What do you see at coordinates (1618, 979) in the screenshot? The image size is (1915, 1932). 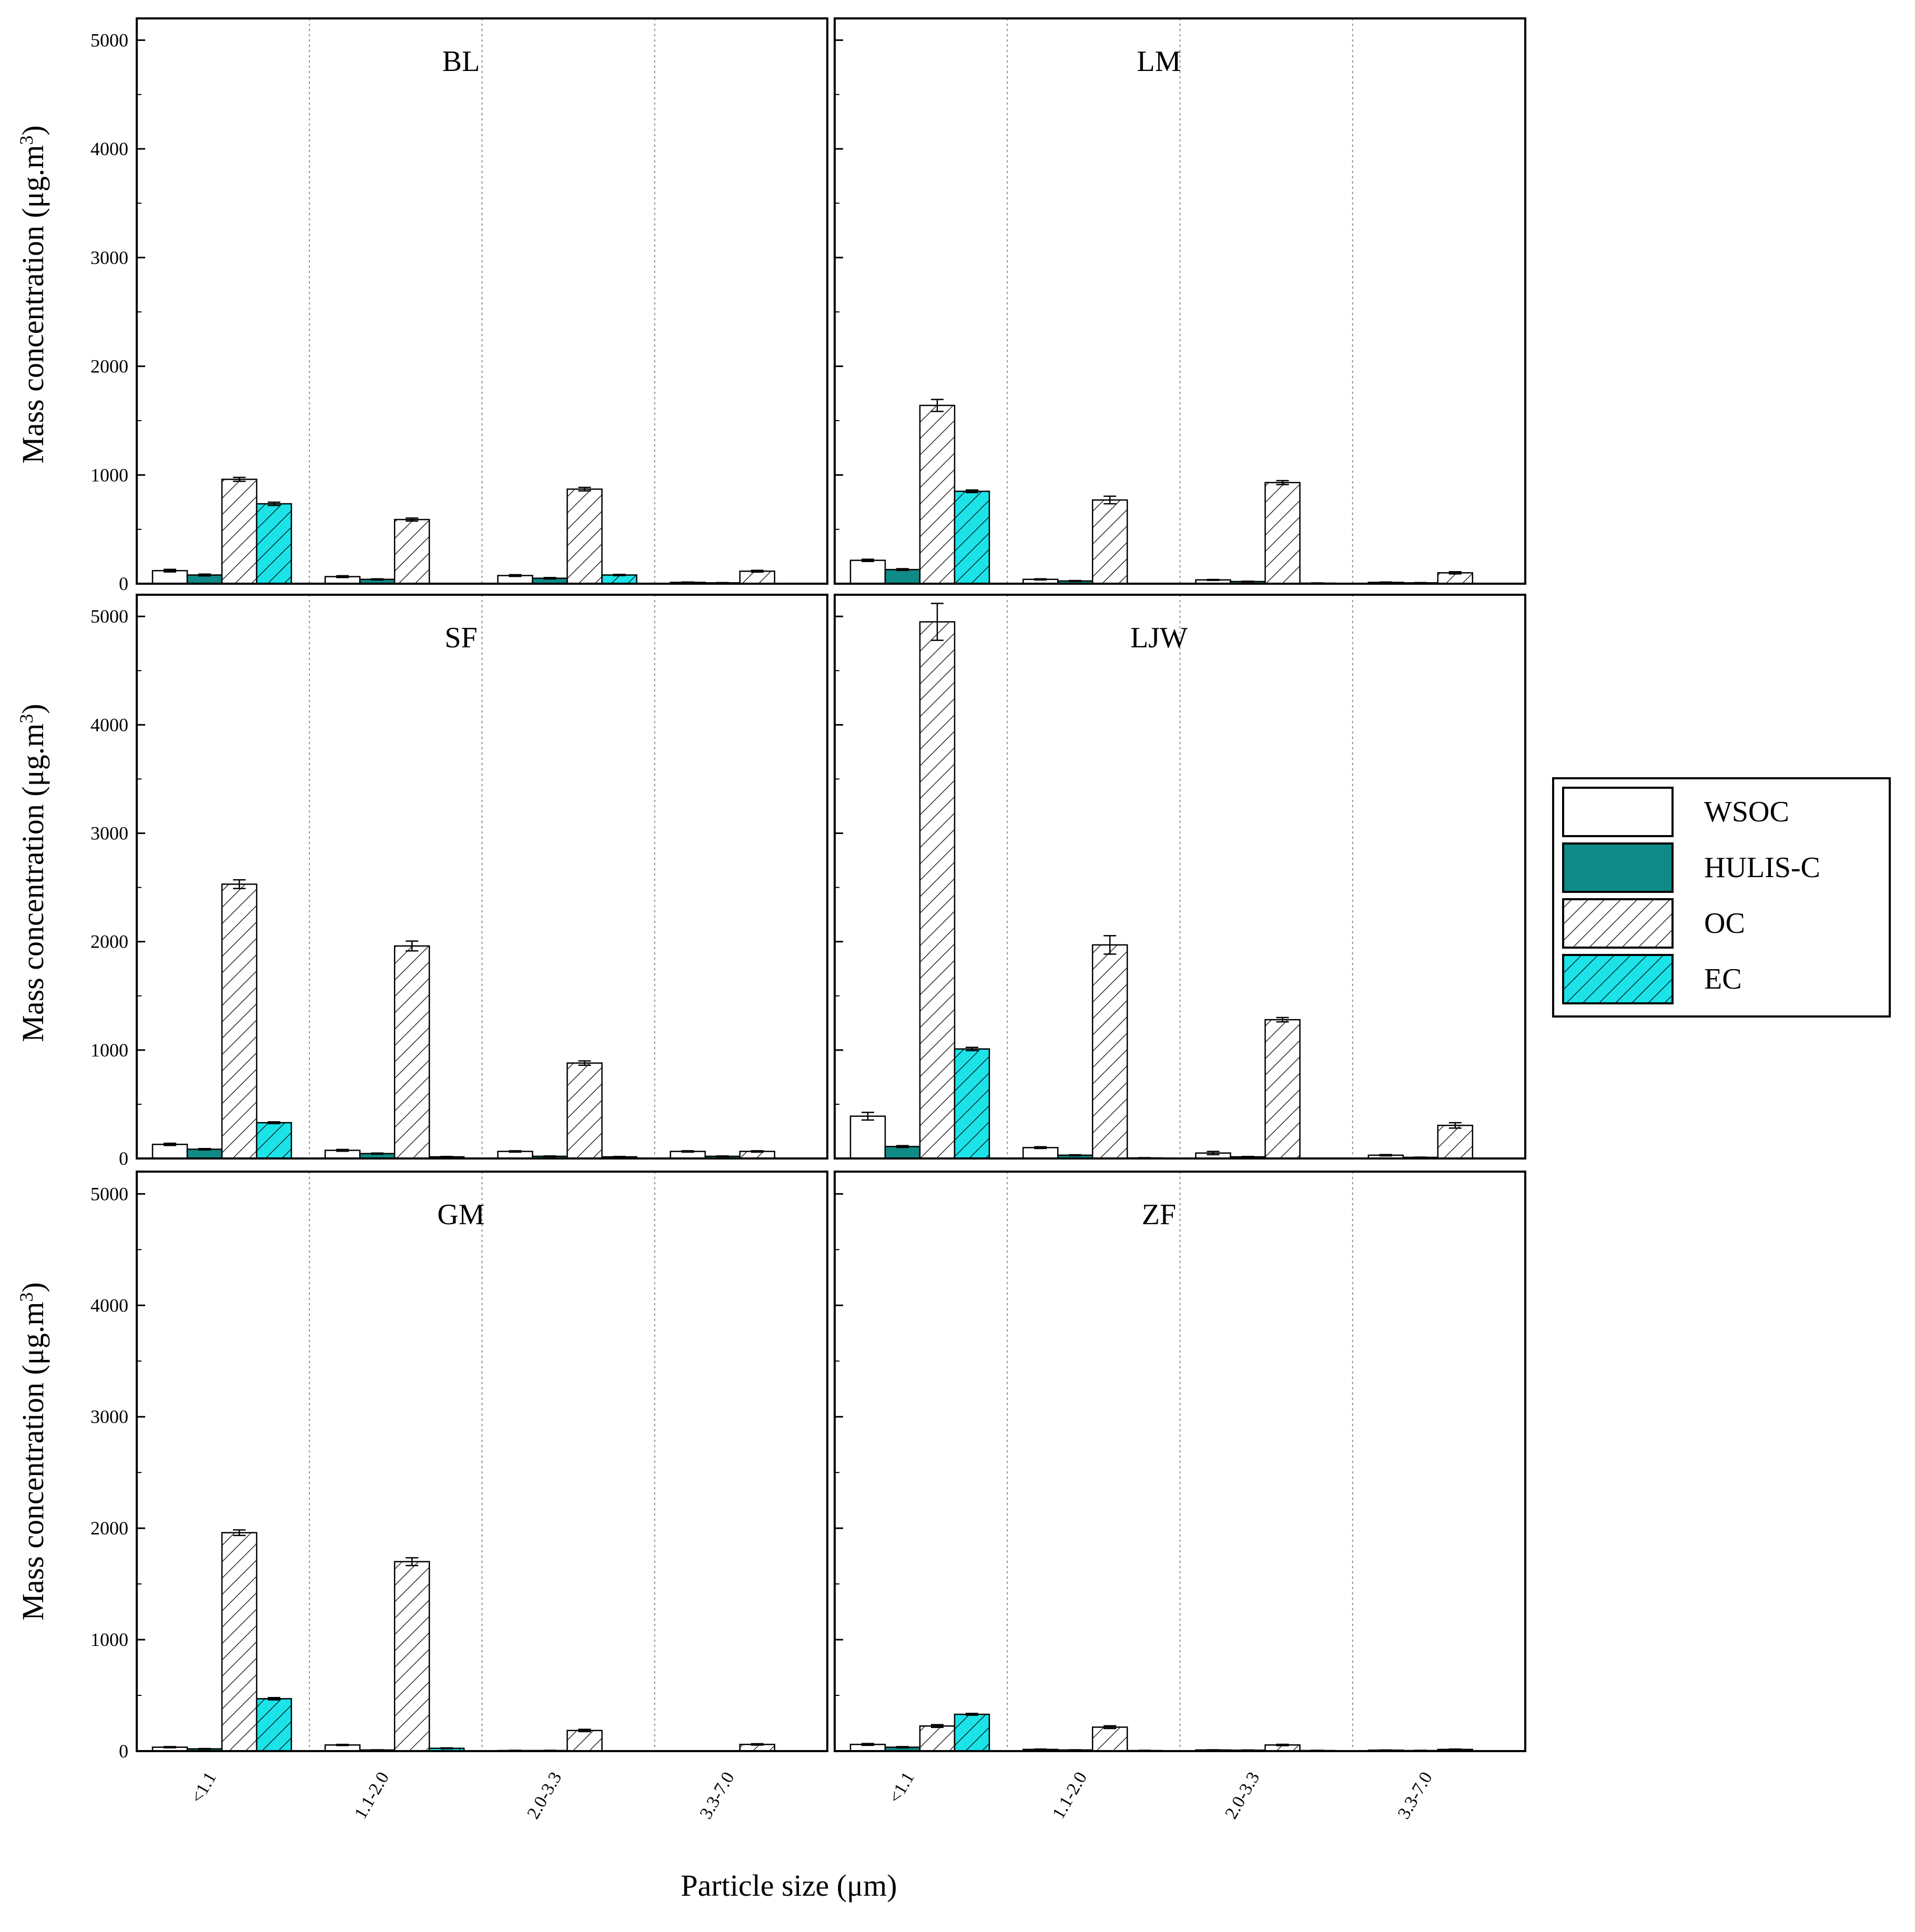 I see `legend-swatch-ec` at bounding box center [1618, 979].